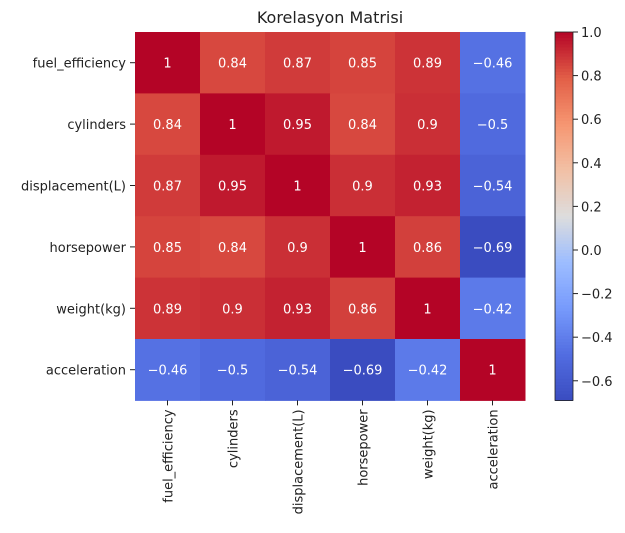 Image resolution: width=625 pixels, height=533 pixels. I want to click on colorbar-tick-label: 0.0, so click(591, 251).